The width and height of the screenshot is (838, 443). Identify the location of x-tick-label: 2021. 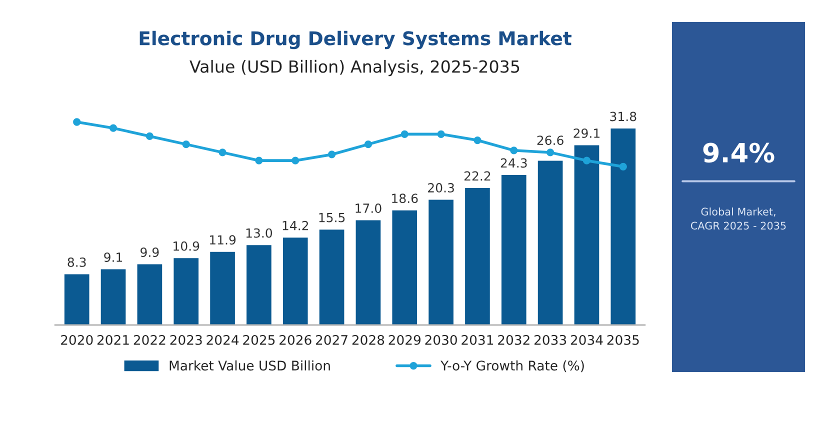
(113, 339).